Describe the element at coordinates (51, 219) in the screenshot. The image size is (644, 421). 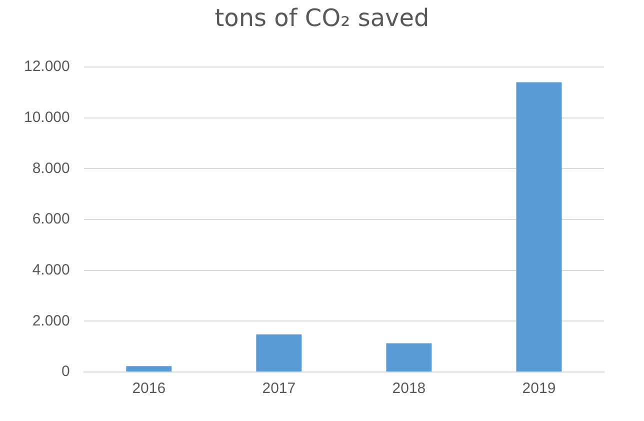
I see `y-tick-label: 6.000` at that location.